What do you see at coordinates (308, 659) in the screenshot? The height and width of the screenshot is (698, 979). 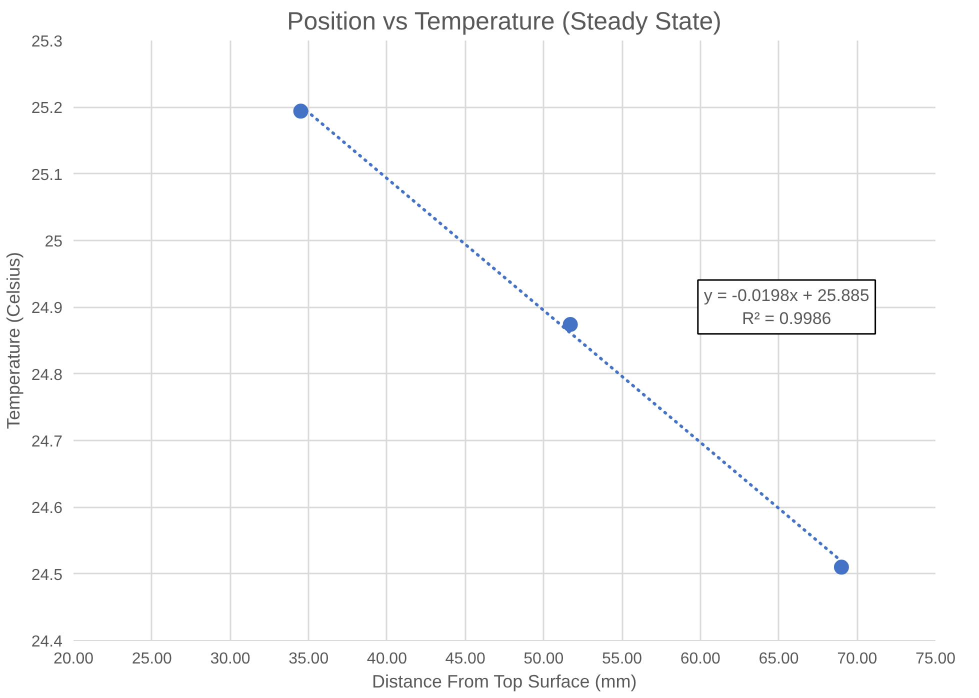 I see `x-tick-label: 35.00` at bounding box center [308, 659].